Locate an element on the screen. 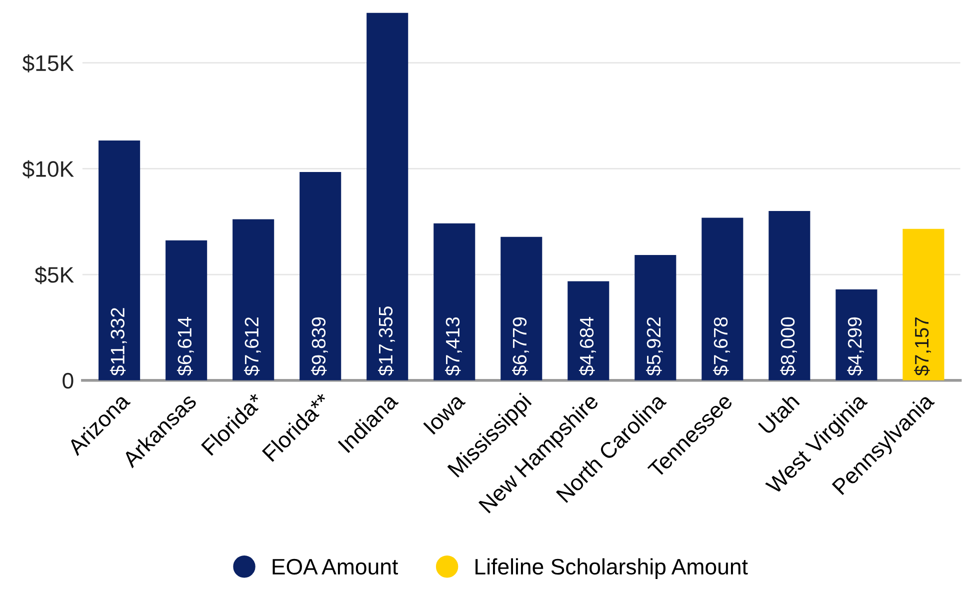 This screenshot has height=599, width=970. data-label: $17,355 is located at coordinates (386, 341).